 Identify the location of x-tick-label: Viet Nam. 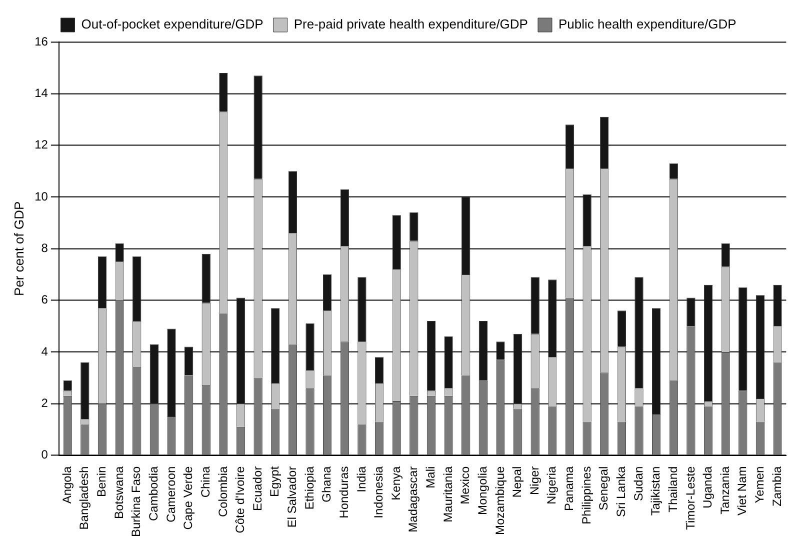
(742, 491).